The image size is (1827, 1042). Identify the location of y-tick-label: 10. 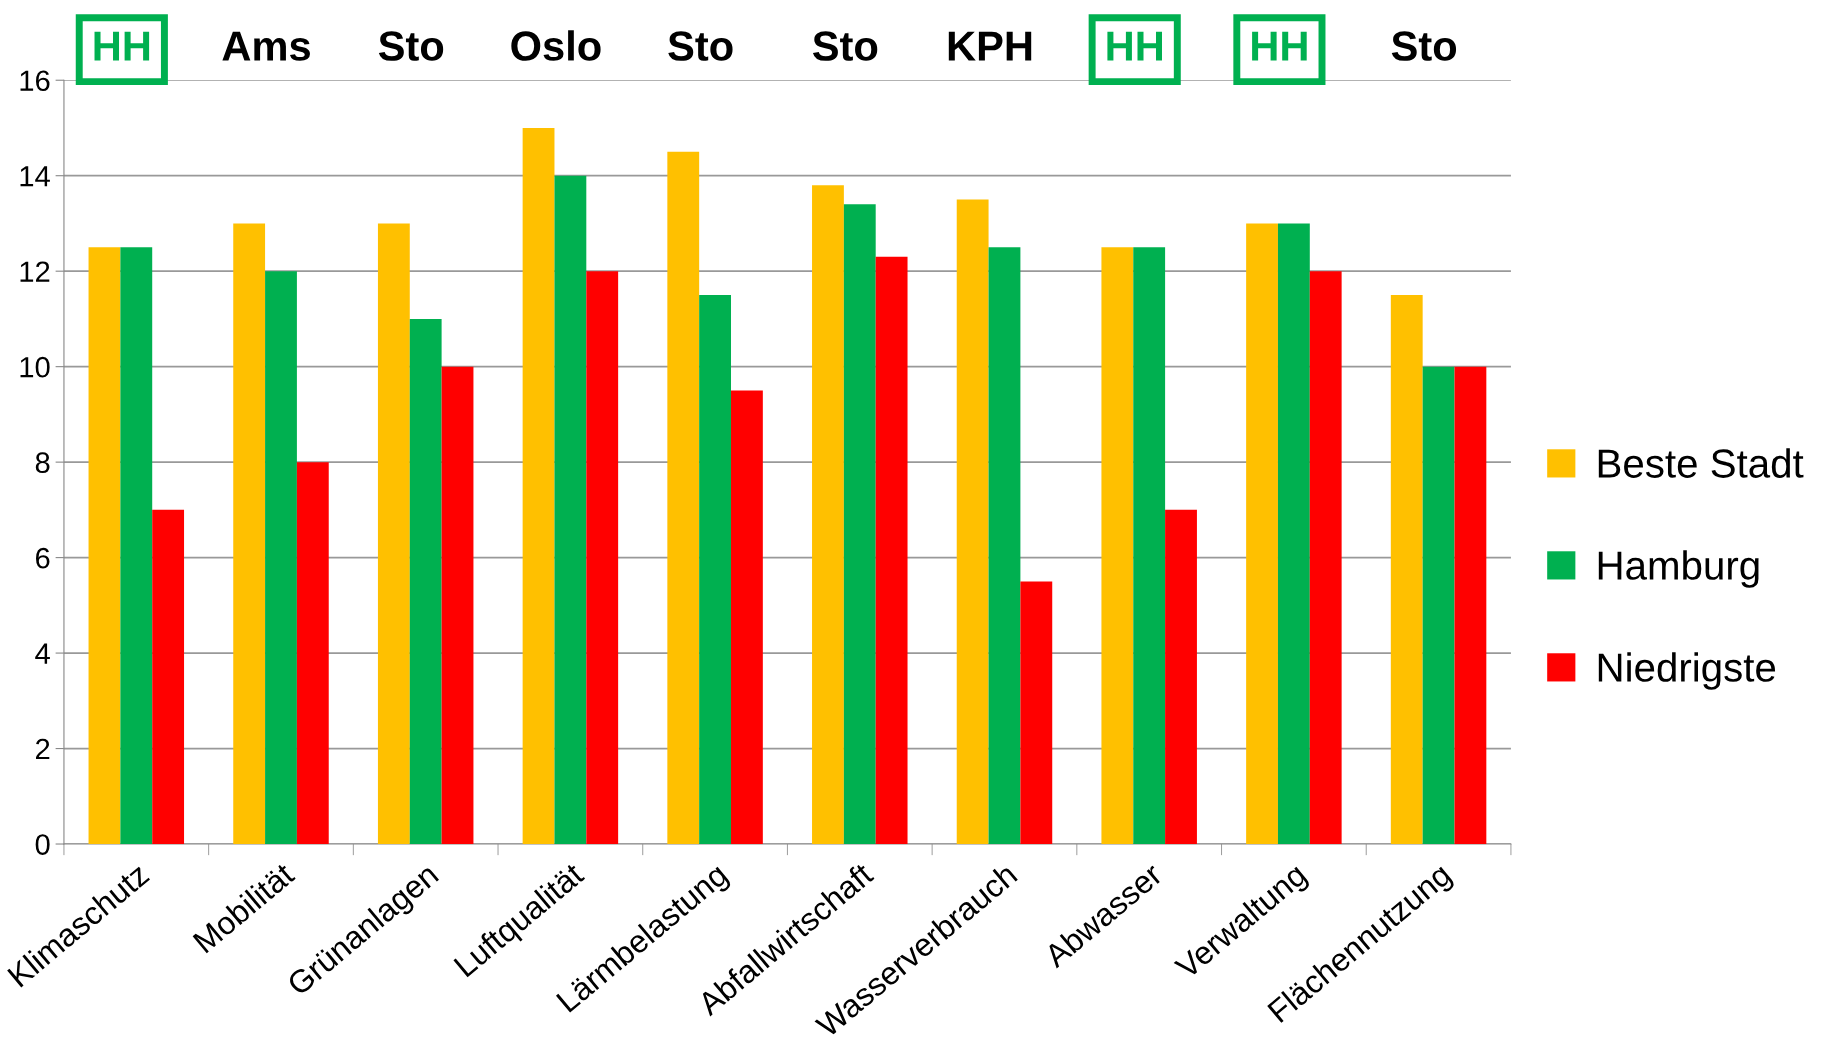
(35, 367).